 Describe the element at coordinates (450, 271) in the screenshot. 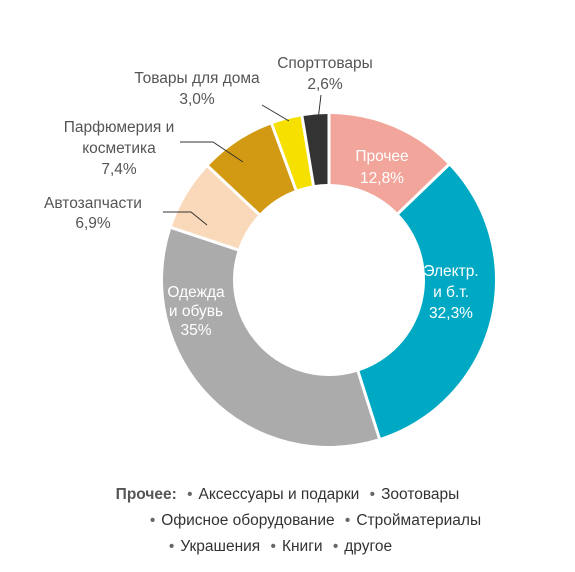

I see `label-elektr-line: Электр.` at that location.